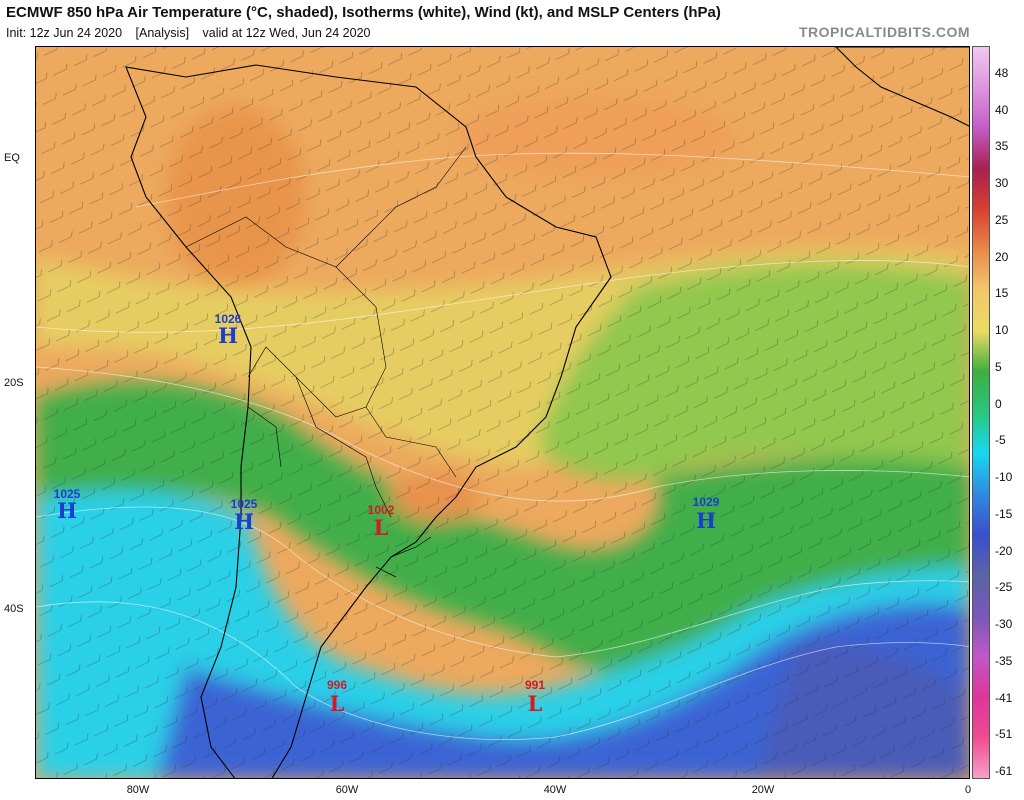  I want to click on colorbar-tick-label: -41, so click(1004, 697).